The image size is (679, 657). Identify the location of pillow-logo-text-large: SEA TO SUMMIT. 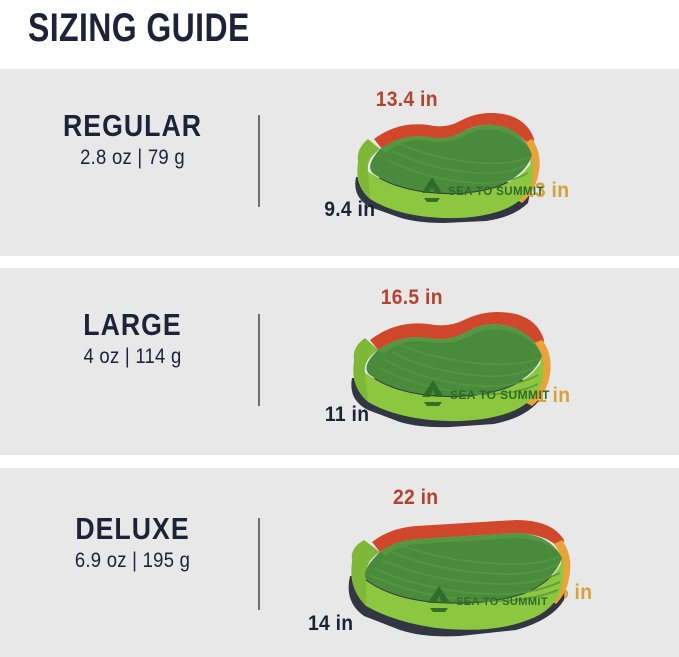
(500, 395).